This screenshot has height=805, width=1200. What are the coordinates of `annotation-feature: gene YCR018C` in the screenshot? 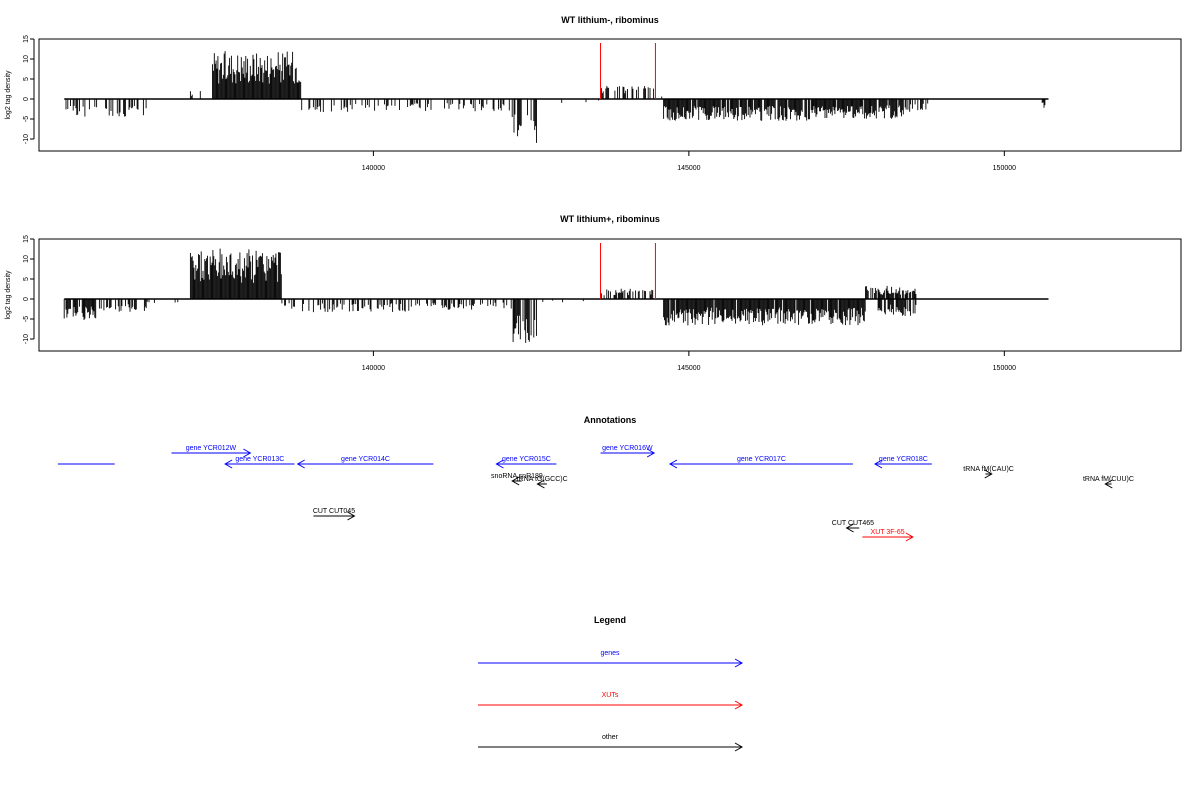 It's located at (902, 462).